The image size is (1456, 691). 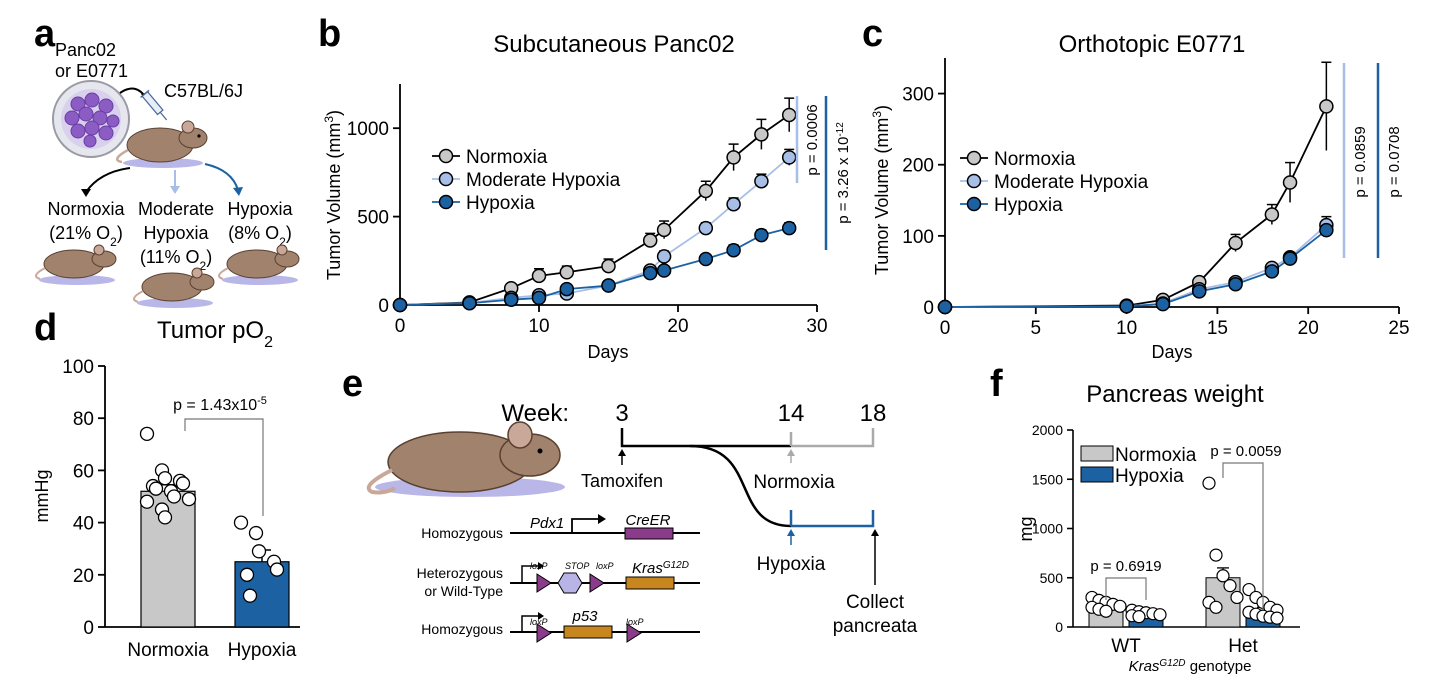 I want to click on allele-pdx1-creer: Homozygous Pdx1 CreER, so click(x=560, y=526).